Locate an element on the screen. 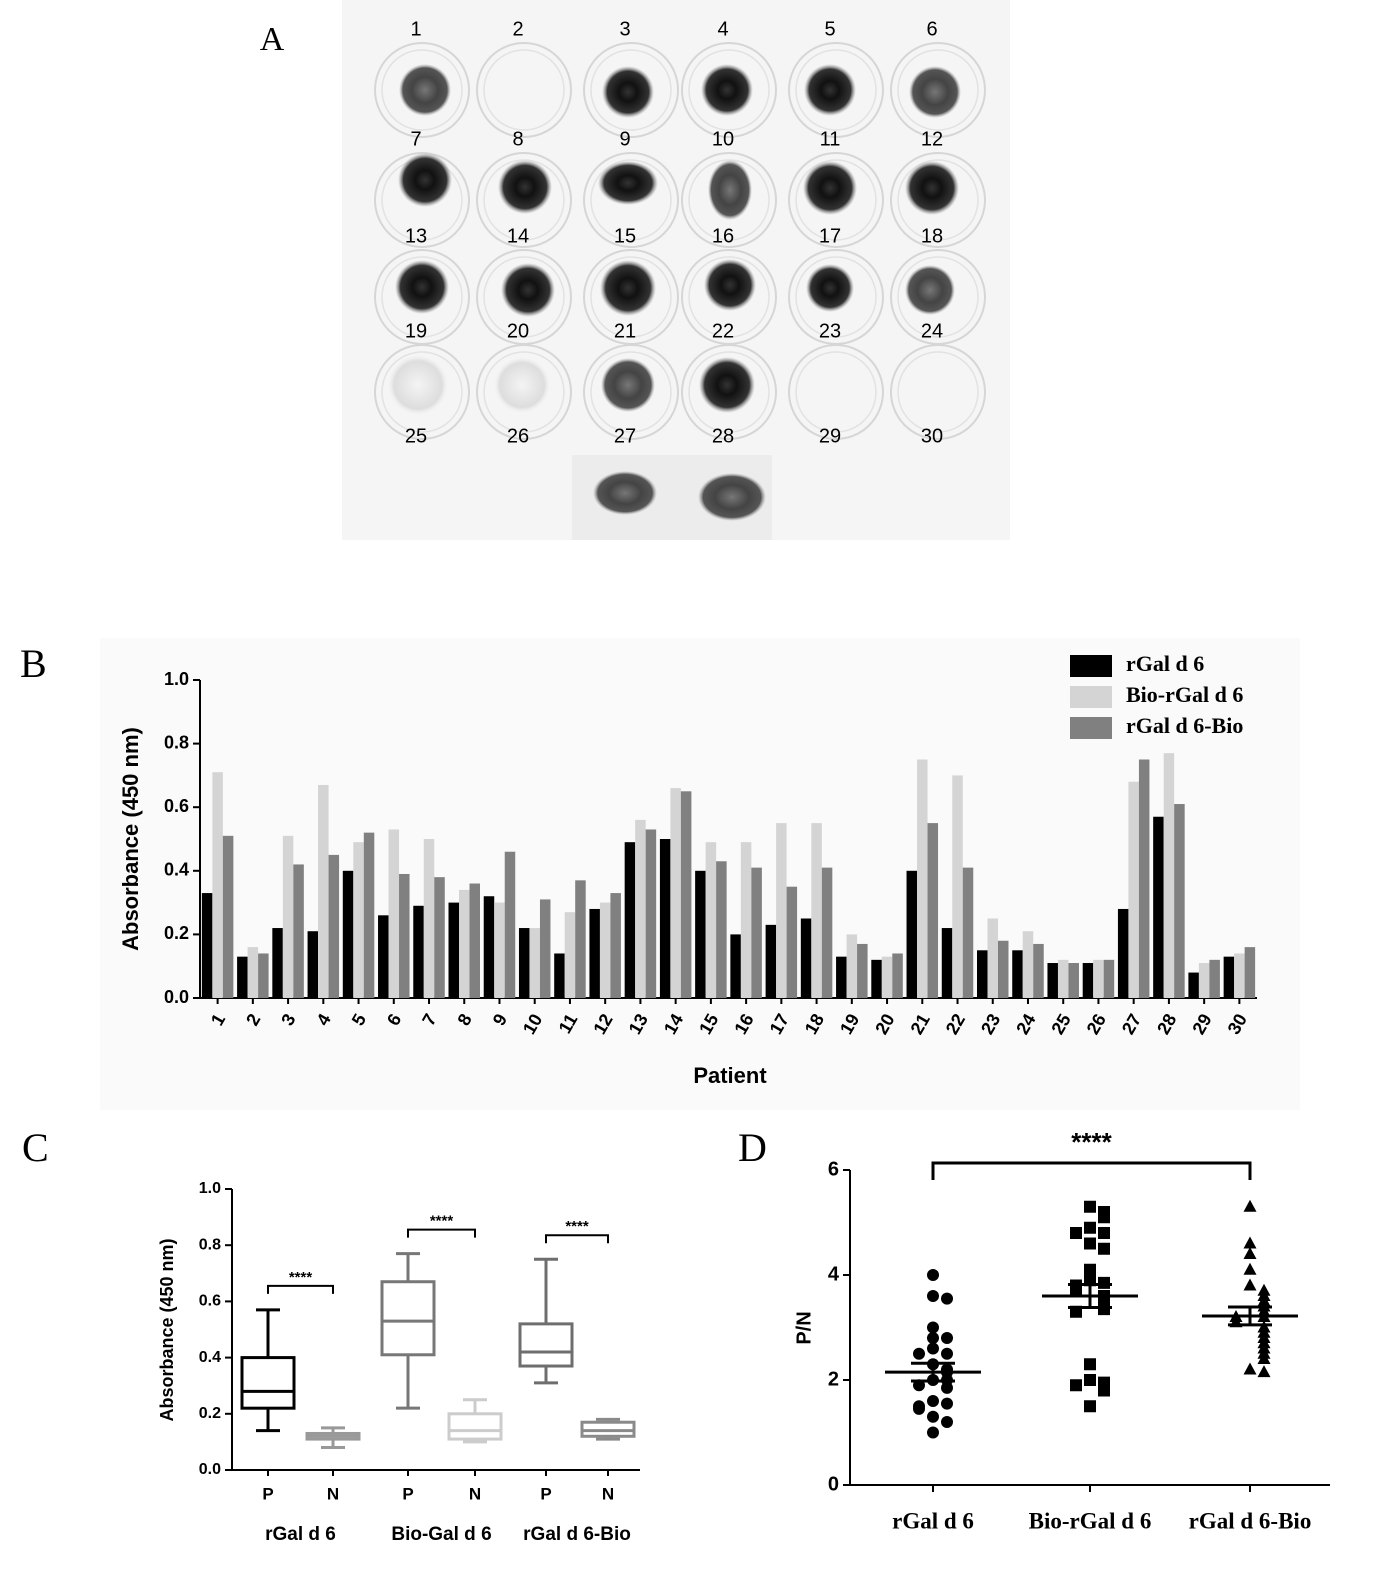  well-label: 27 is located at coordinates (625, 436).